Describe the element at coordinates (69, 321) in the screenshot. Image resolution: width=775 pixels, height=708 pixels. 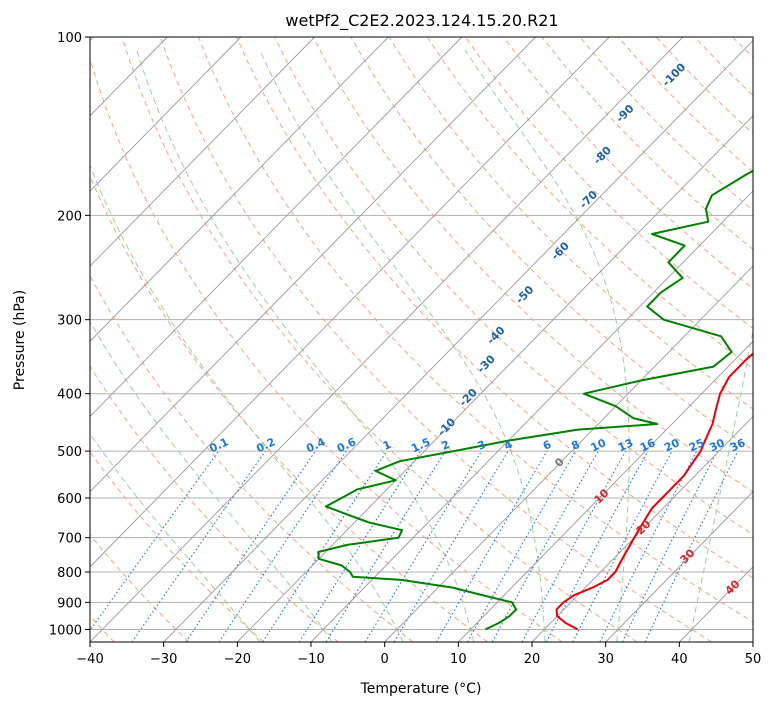
I see `y-tick-label: 300` at that location.